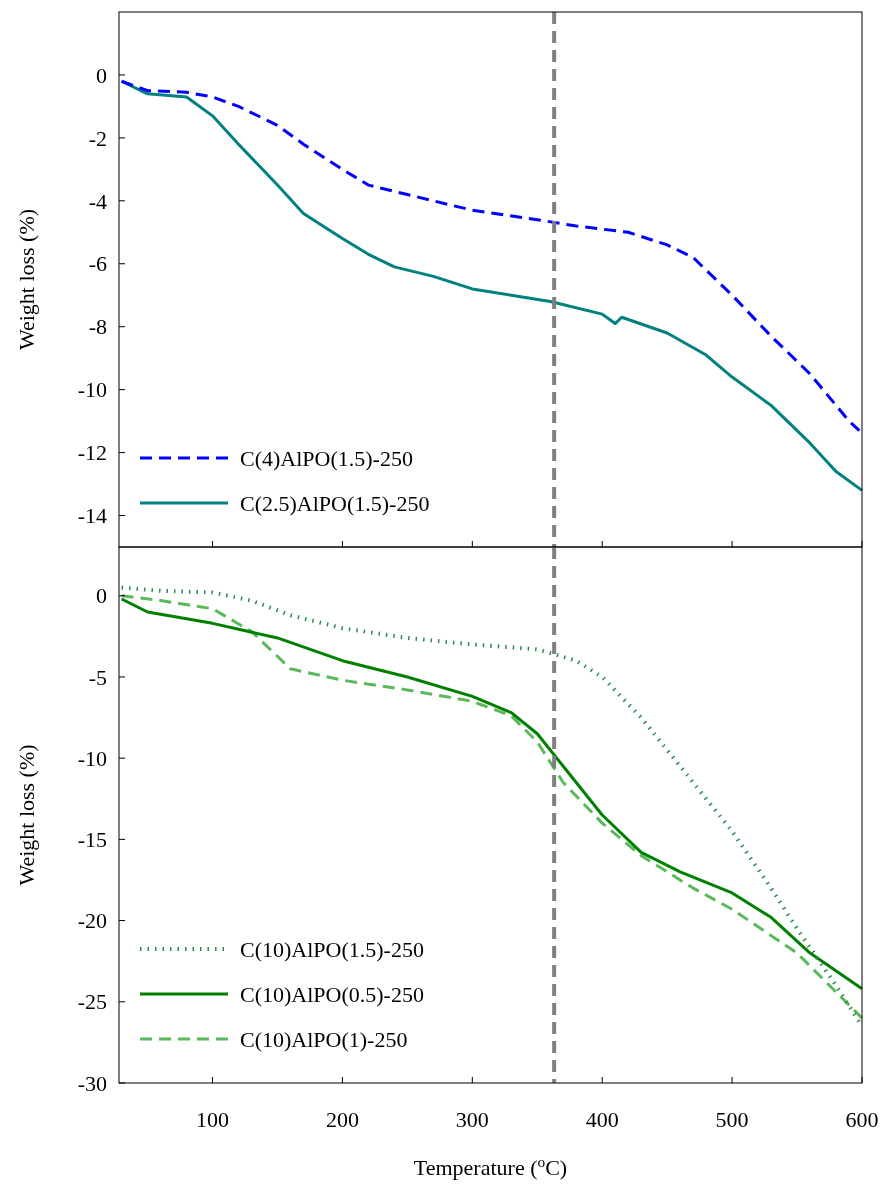  Describe the element at coordinates (324, 1039) in the screenshot. I see `legend-label: C(10)AlPO(1)-250` at that location.